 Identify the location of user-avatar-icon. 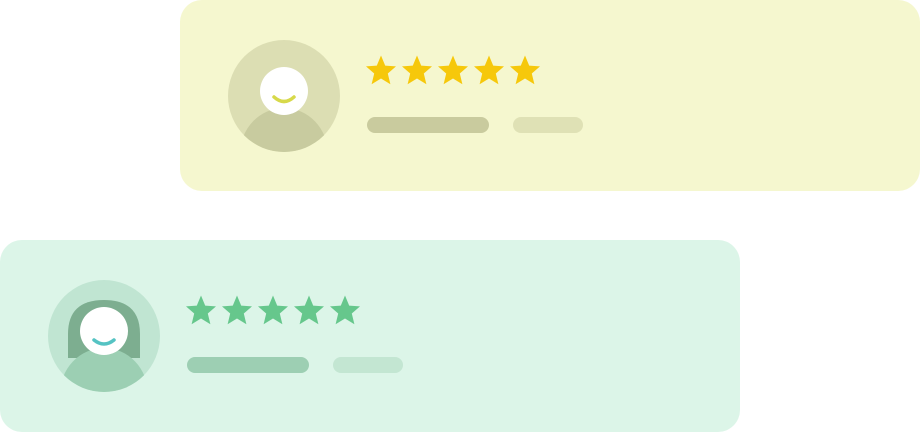
(284, 96).